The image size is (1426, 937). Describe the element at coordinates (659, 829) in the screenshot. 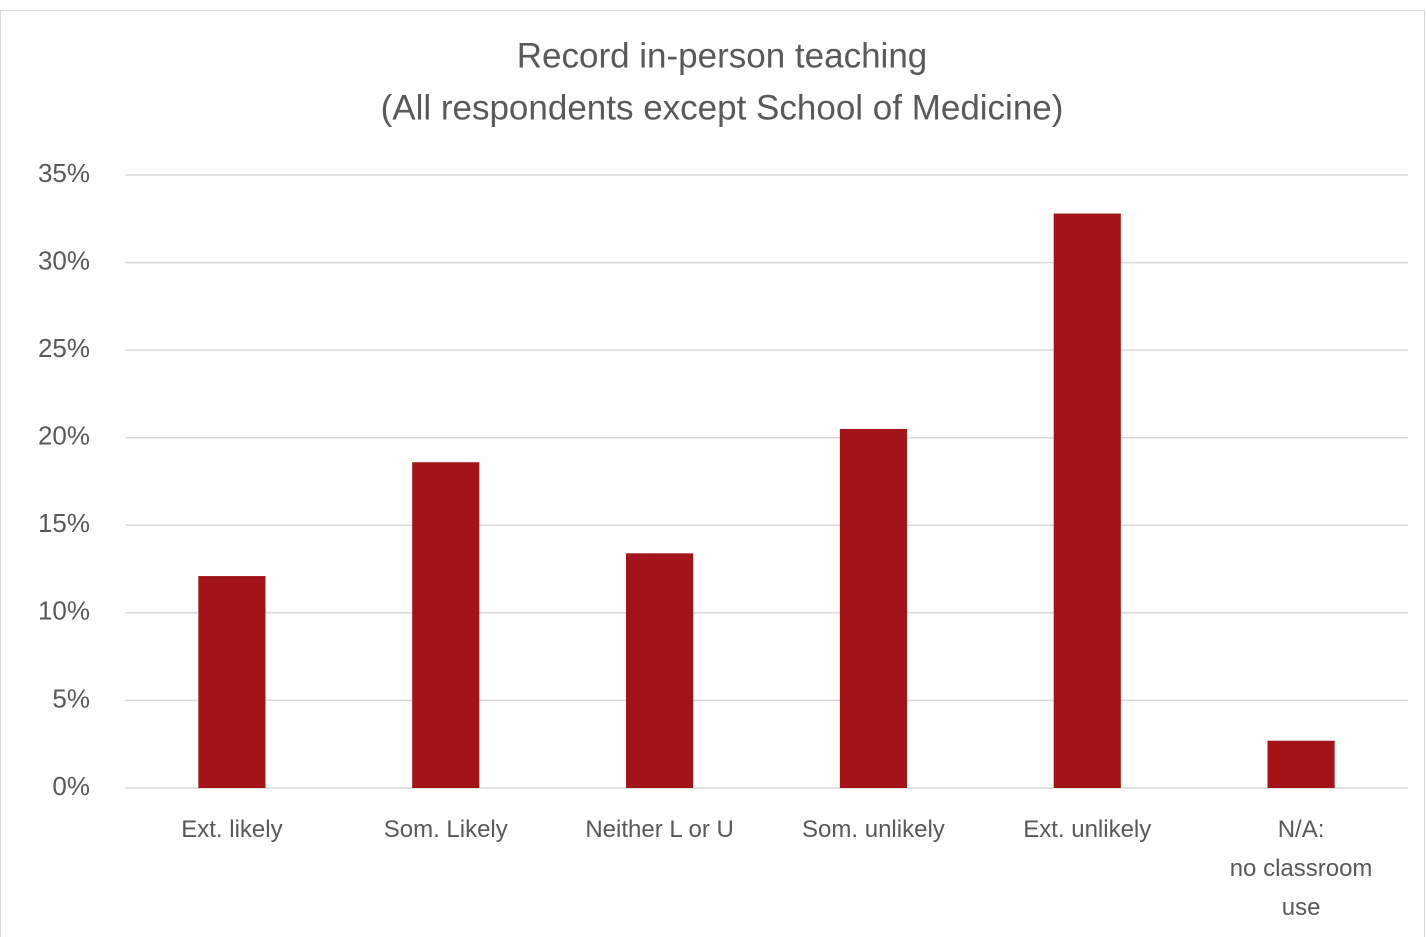

I see `x-tick-label: Neither L or U` at that location.